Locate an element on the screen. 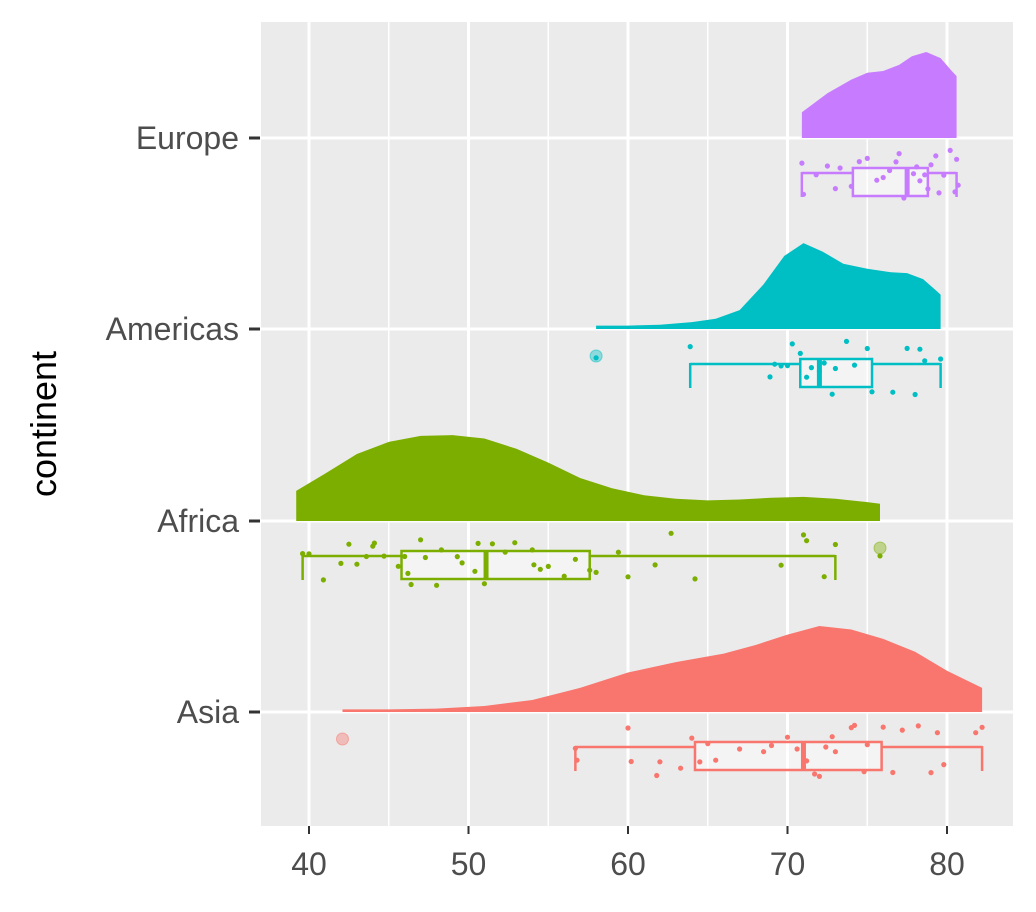  y-axis-title: continent is located at coordinates (43, 424).